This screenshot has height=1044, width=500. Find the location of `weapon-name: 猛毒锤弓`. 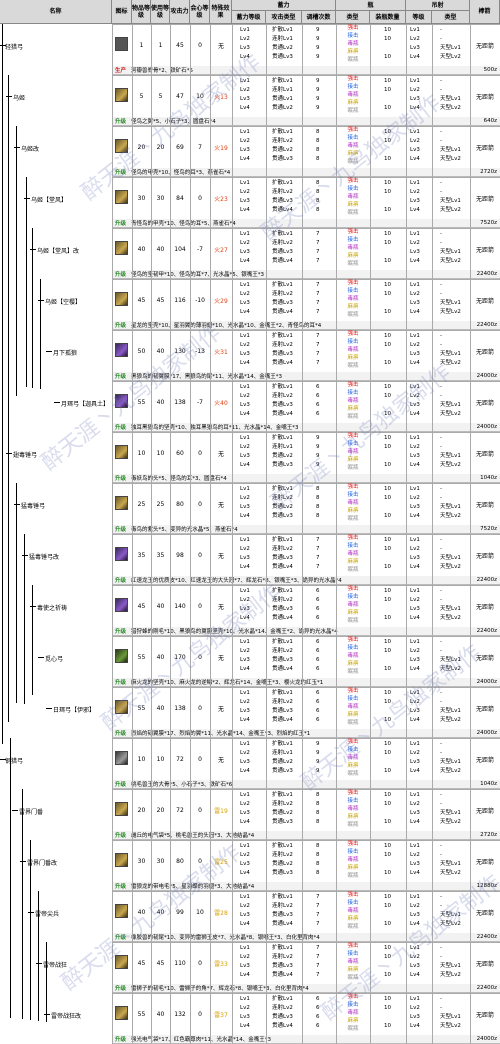

weapon-name: 猛毒锤弓 is located at coordinates (33, 505).